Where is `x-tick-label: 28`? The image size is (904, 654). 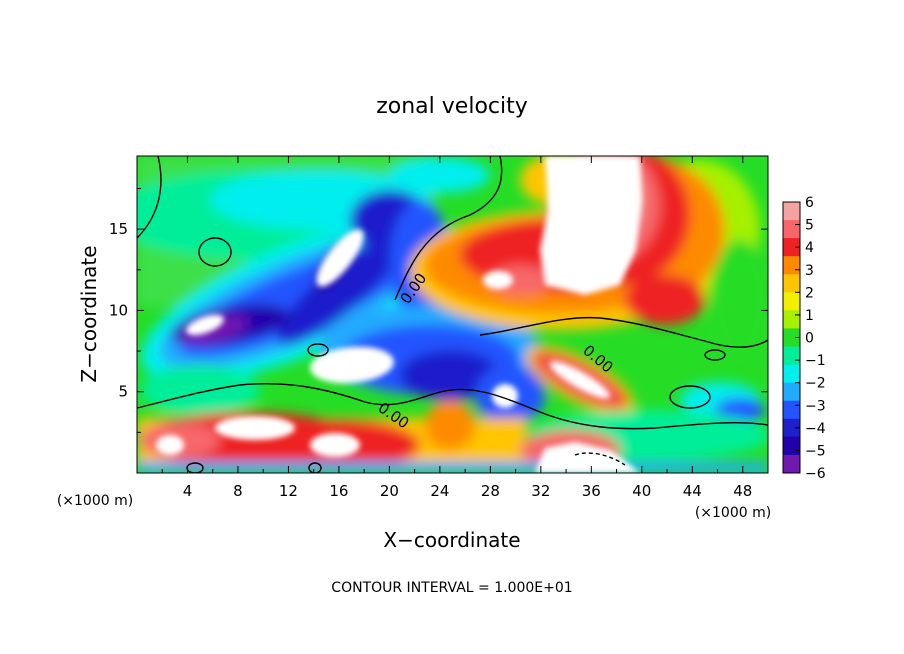
x-tick-label: 28 is located at coordinates (490, 491).